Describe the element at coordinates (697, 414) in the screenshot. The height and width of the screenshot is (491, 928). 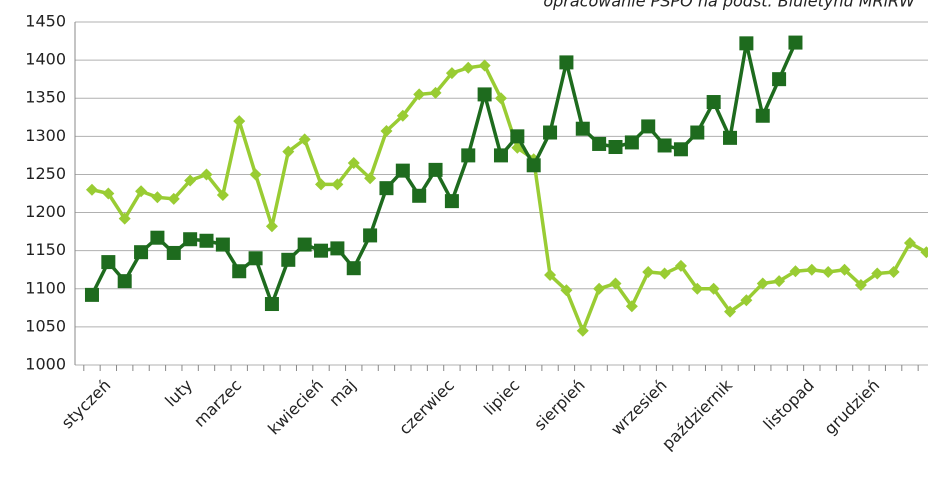
I see `x-tick-label: październik` at that location.